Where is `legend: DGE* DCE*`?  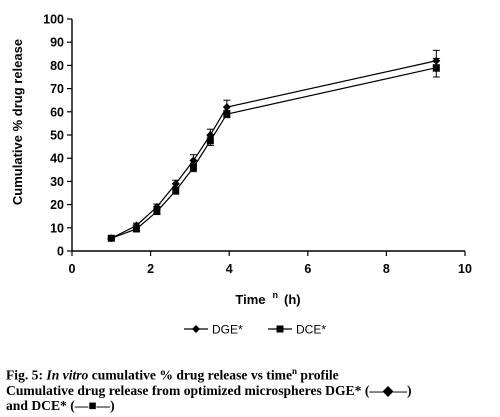 legend: DGE* DCE* is located at coordinates (255, 330).